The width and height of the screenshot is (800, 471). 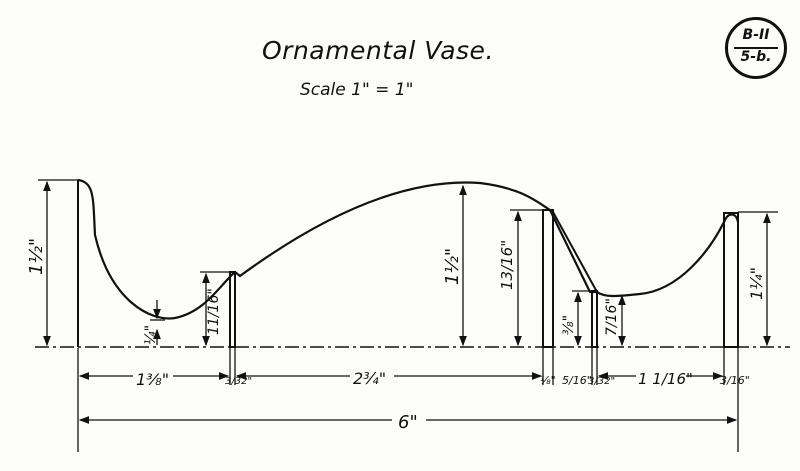 I want to click on dim-small-post-height, so click(x=582, y=318).